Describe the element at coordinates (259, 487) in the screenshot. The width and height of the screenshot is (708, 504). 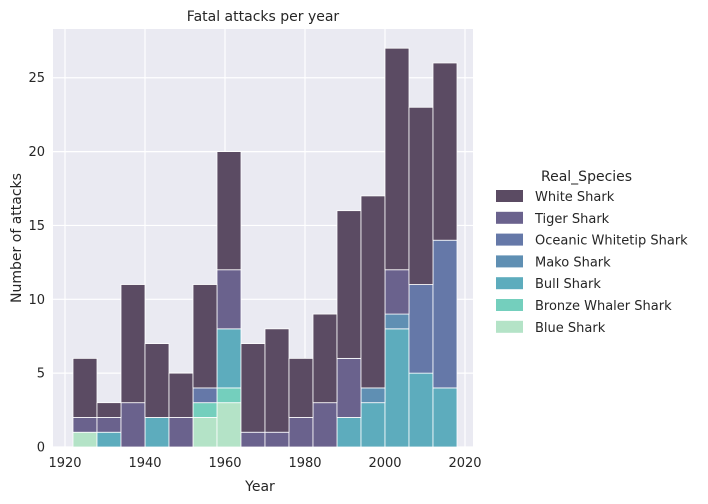
I see `x-axis-label: Year` at that location.